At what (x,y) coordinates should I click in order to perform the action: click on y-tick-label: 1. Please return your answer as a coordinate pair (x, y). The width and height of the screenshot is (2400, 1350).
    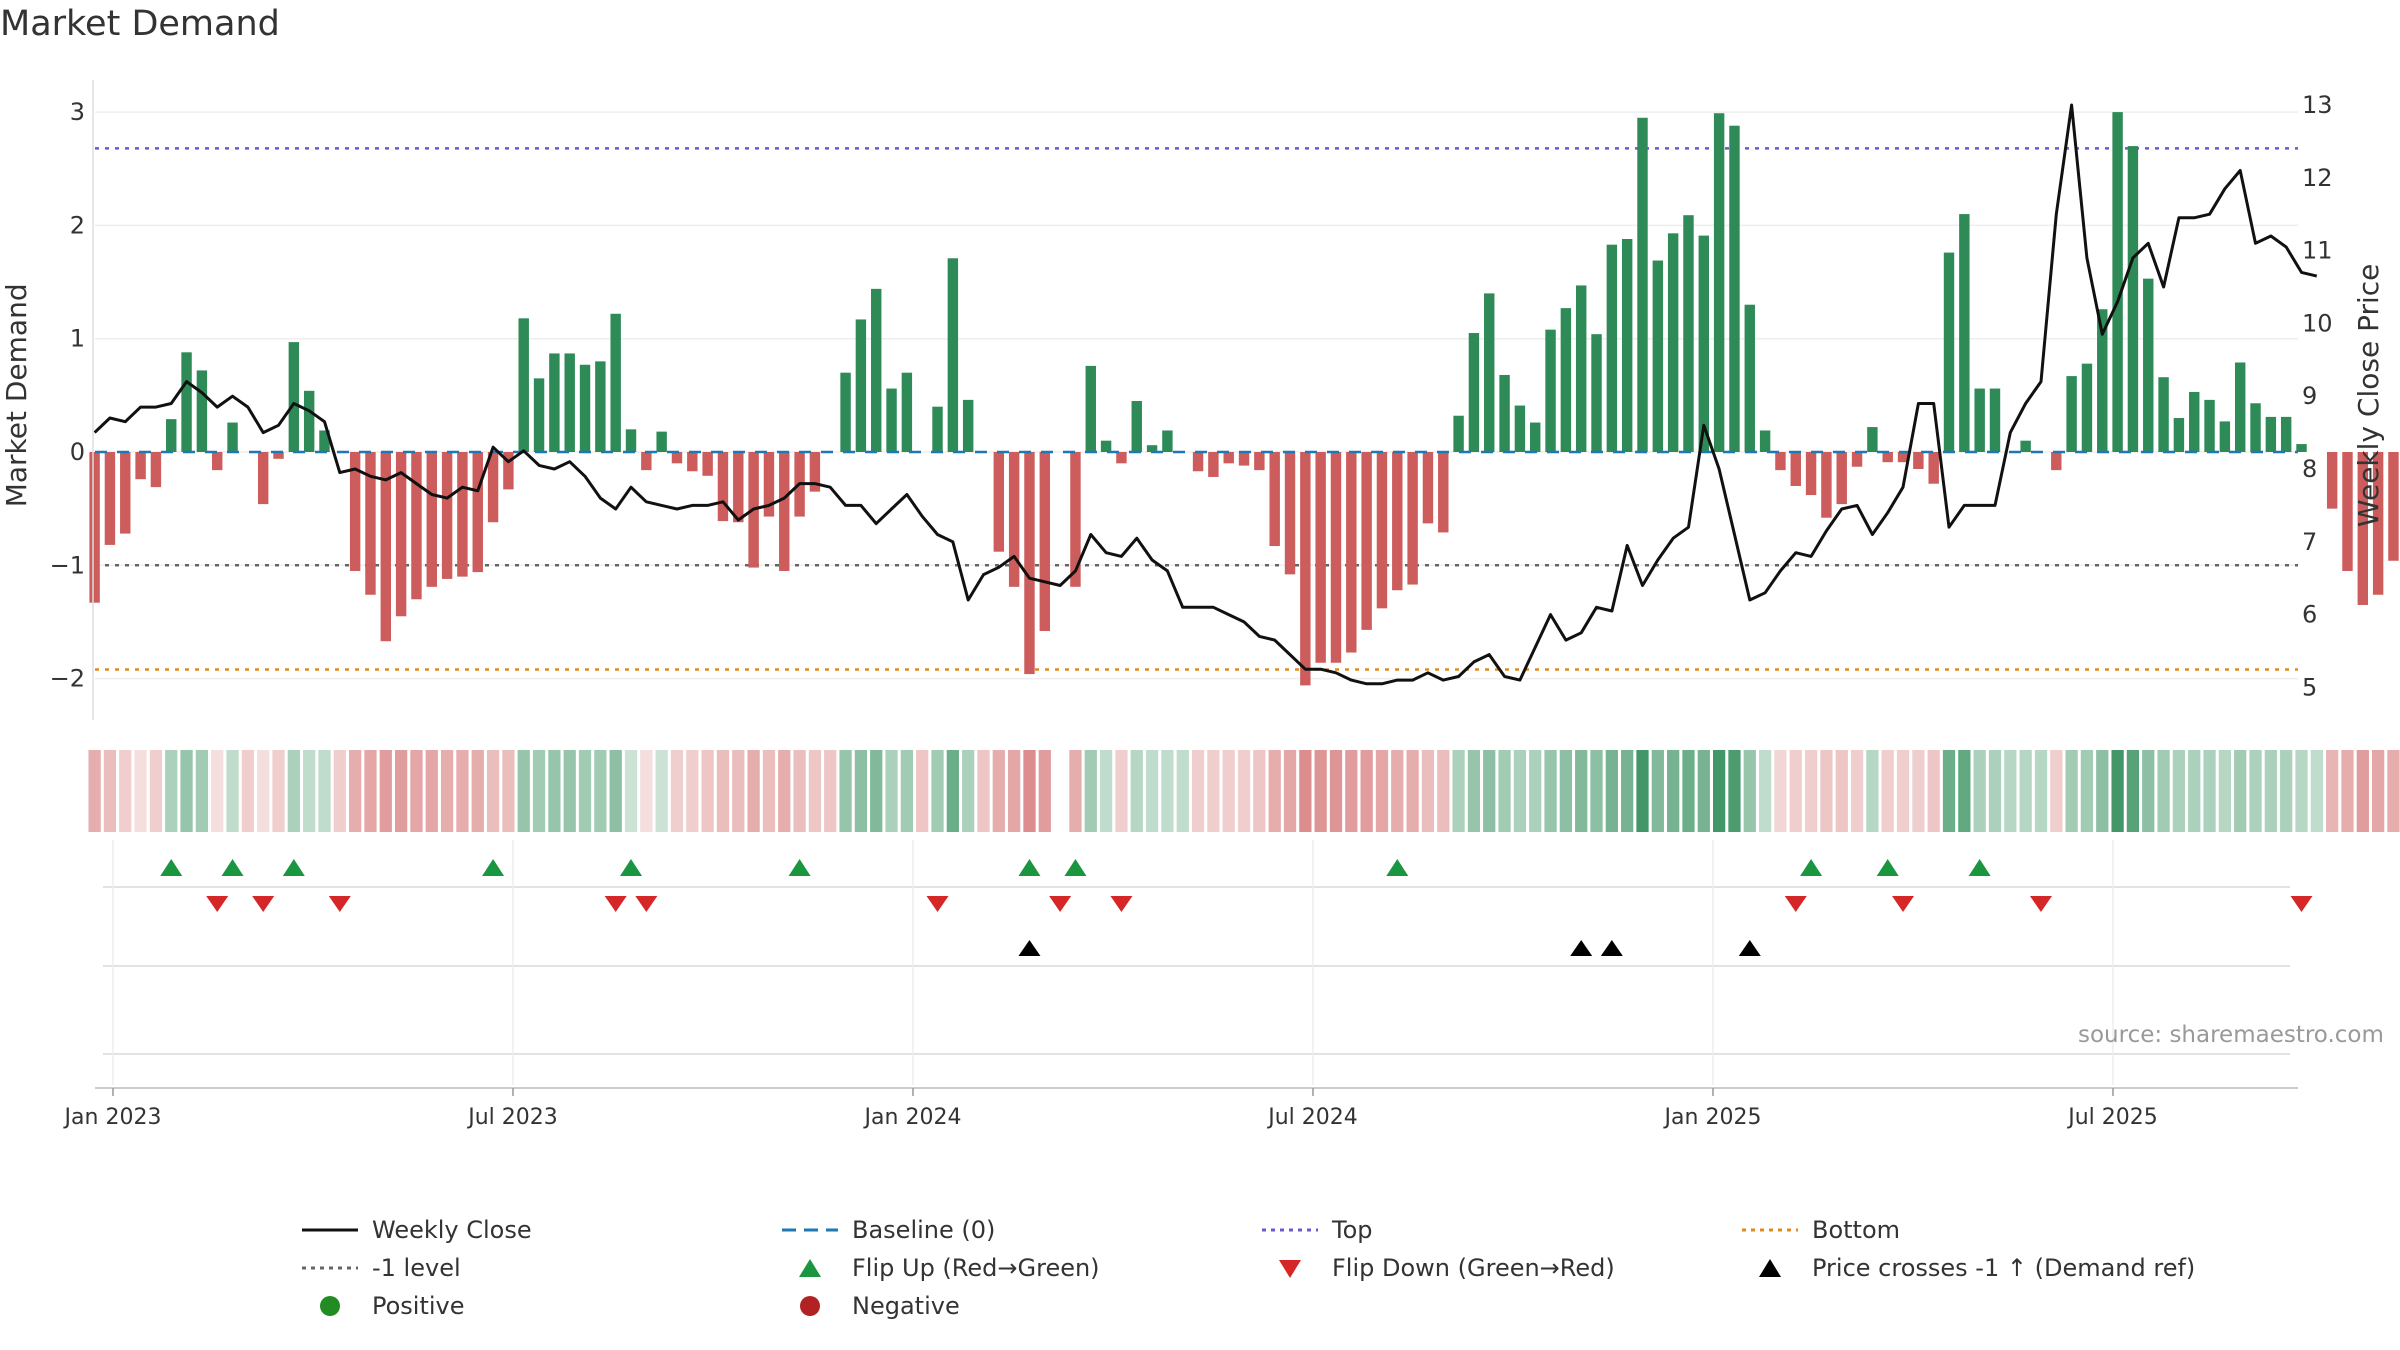
    Looking at the image, I should click on (77, 339).